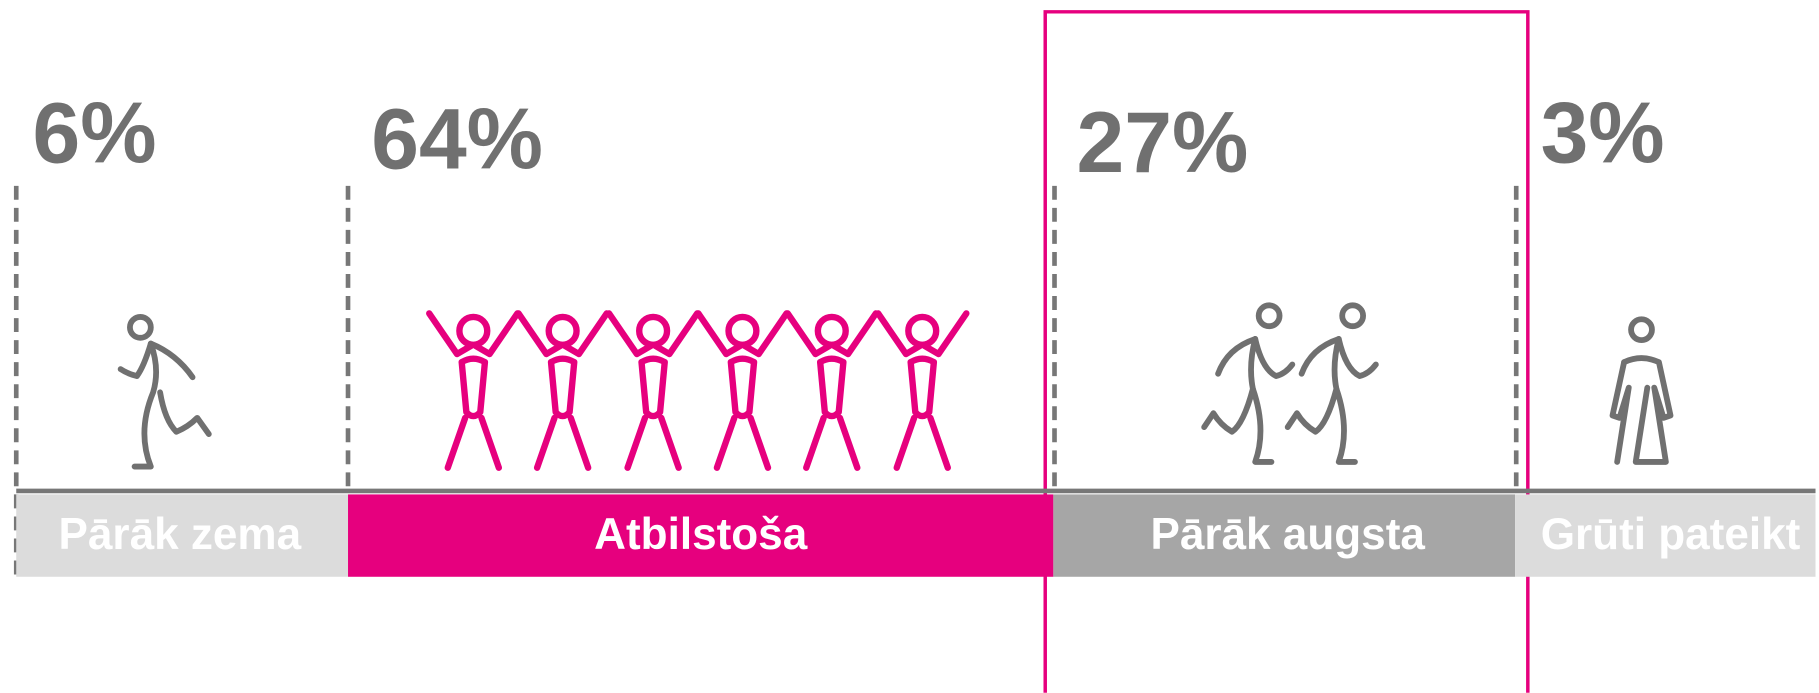 This screenshot has height=693, width=1819. Describe the element at coordinates (1287, 534) in the screenshot. I see `segment-label: Pārāk augsta` at that location.